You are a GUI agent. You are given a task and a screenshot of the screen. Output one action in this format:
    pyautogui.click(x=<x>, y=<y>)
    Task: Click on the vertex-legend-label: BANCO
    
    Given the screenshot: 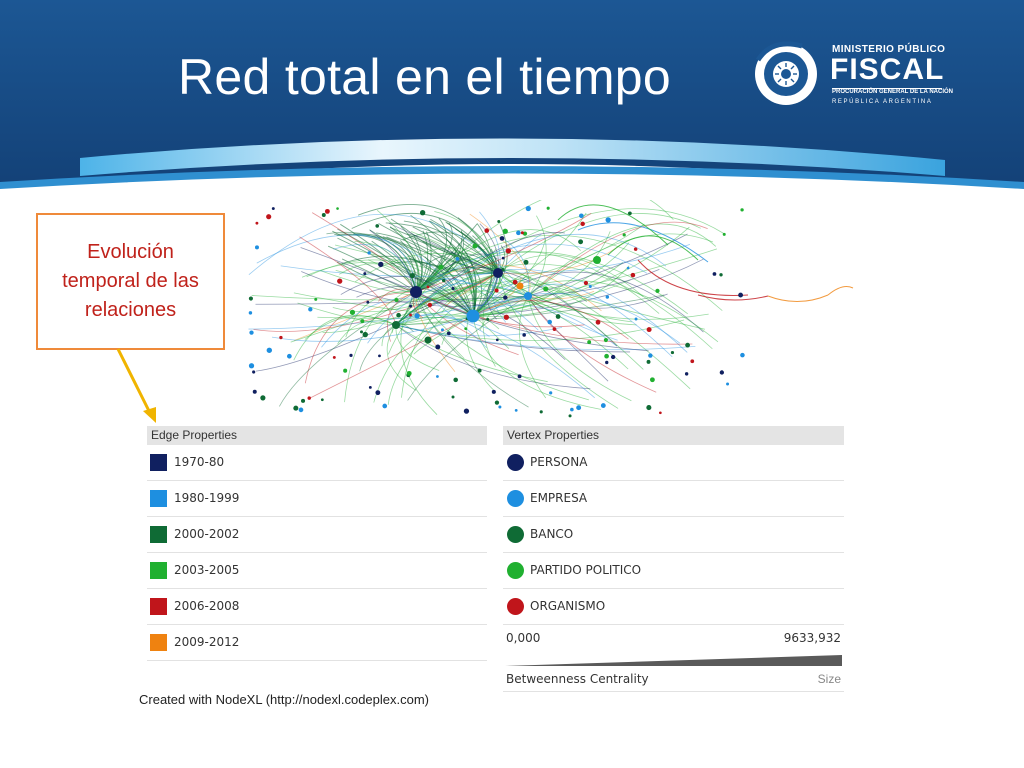 What is the action you would take?
    pyautogui.click(x=552, y=534)
    